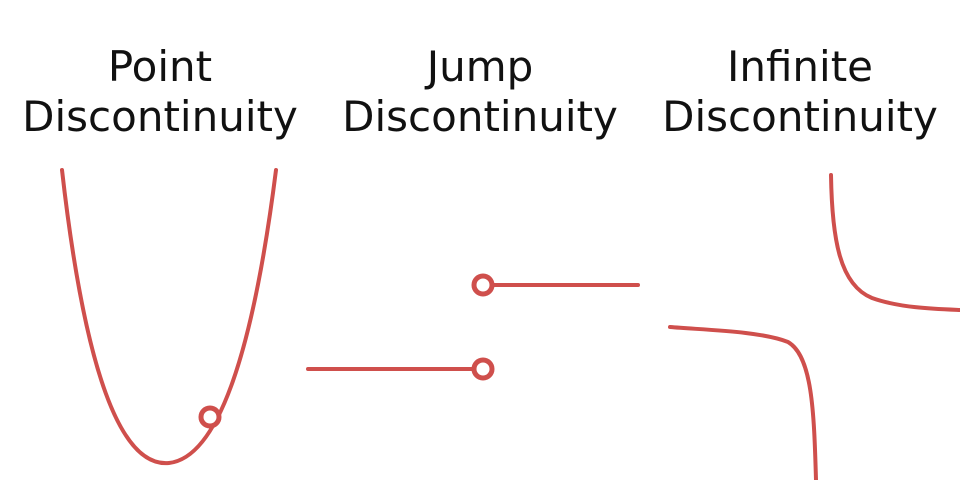 This screenshot has height=480, width=960. Describe the element at coordinates (160, 116) in the screenshot. I see `title-point-line2: Discontinuity` at that location.